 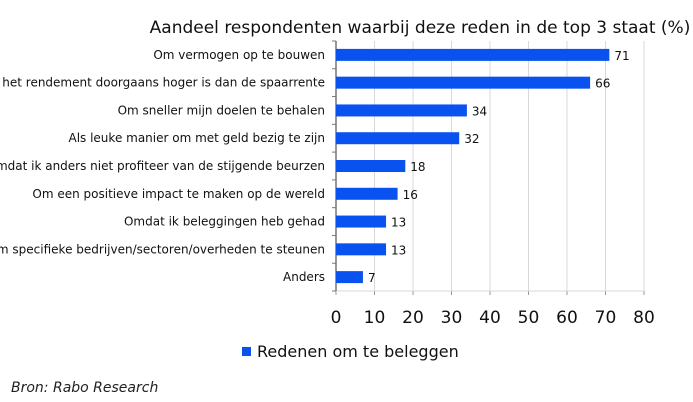 I want to click on data-label: 32, so click(x=471, y=139).